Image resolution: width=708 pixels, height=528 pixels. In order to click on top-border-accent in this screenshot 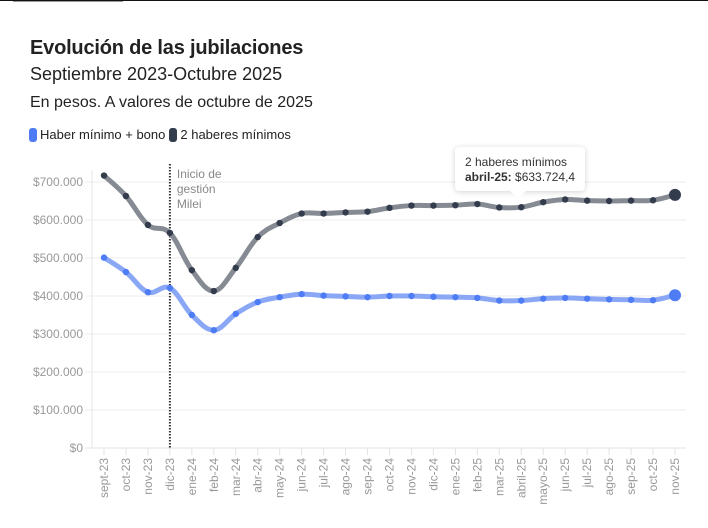, I will do `click(68, 1)`.